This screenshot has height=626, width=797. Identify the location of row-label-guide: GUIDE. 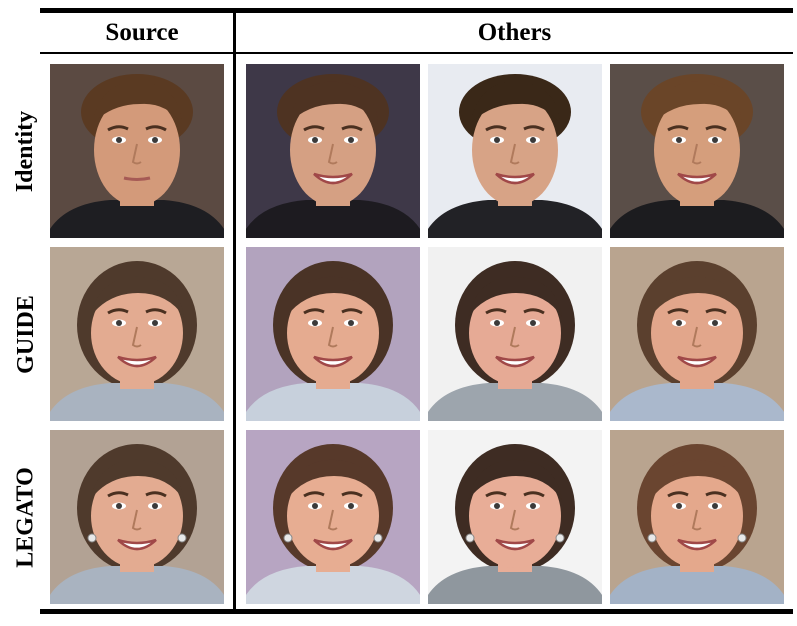
(26, 334).